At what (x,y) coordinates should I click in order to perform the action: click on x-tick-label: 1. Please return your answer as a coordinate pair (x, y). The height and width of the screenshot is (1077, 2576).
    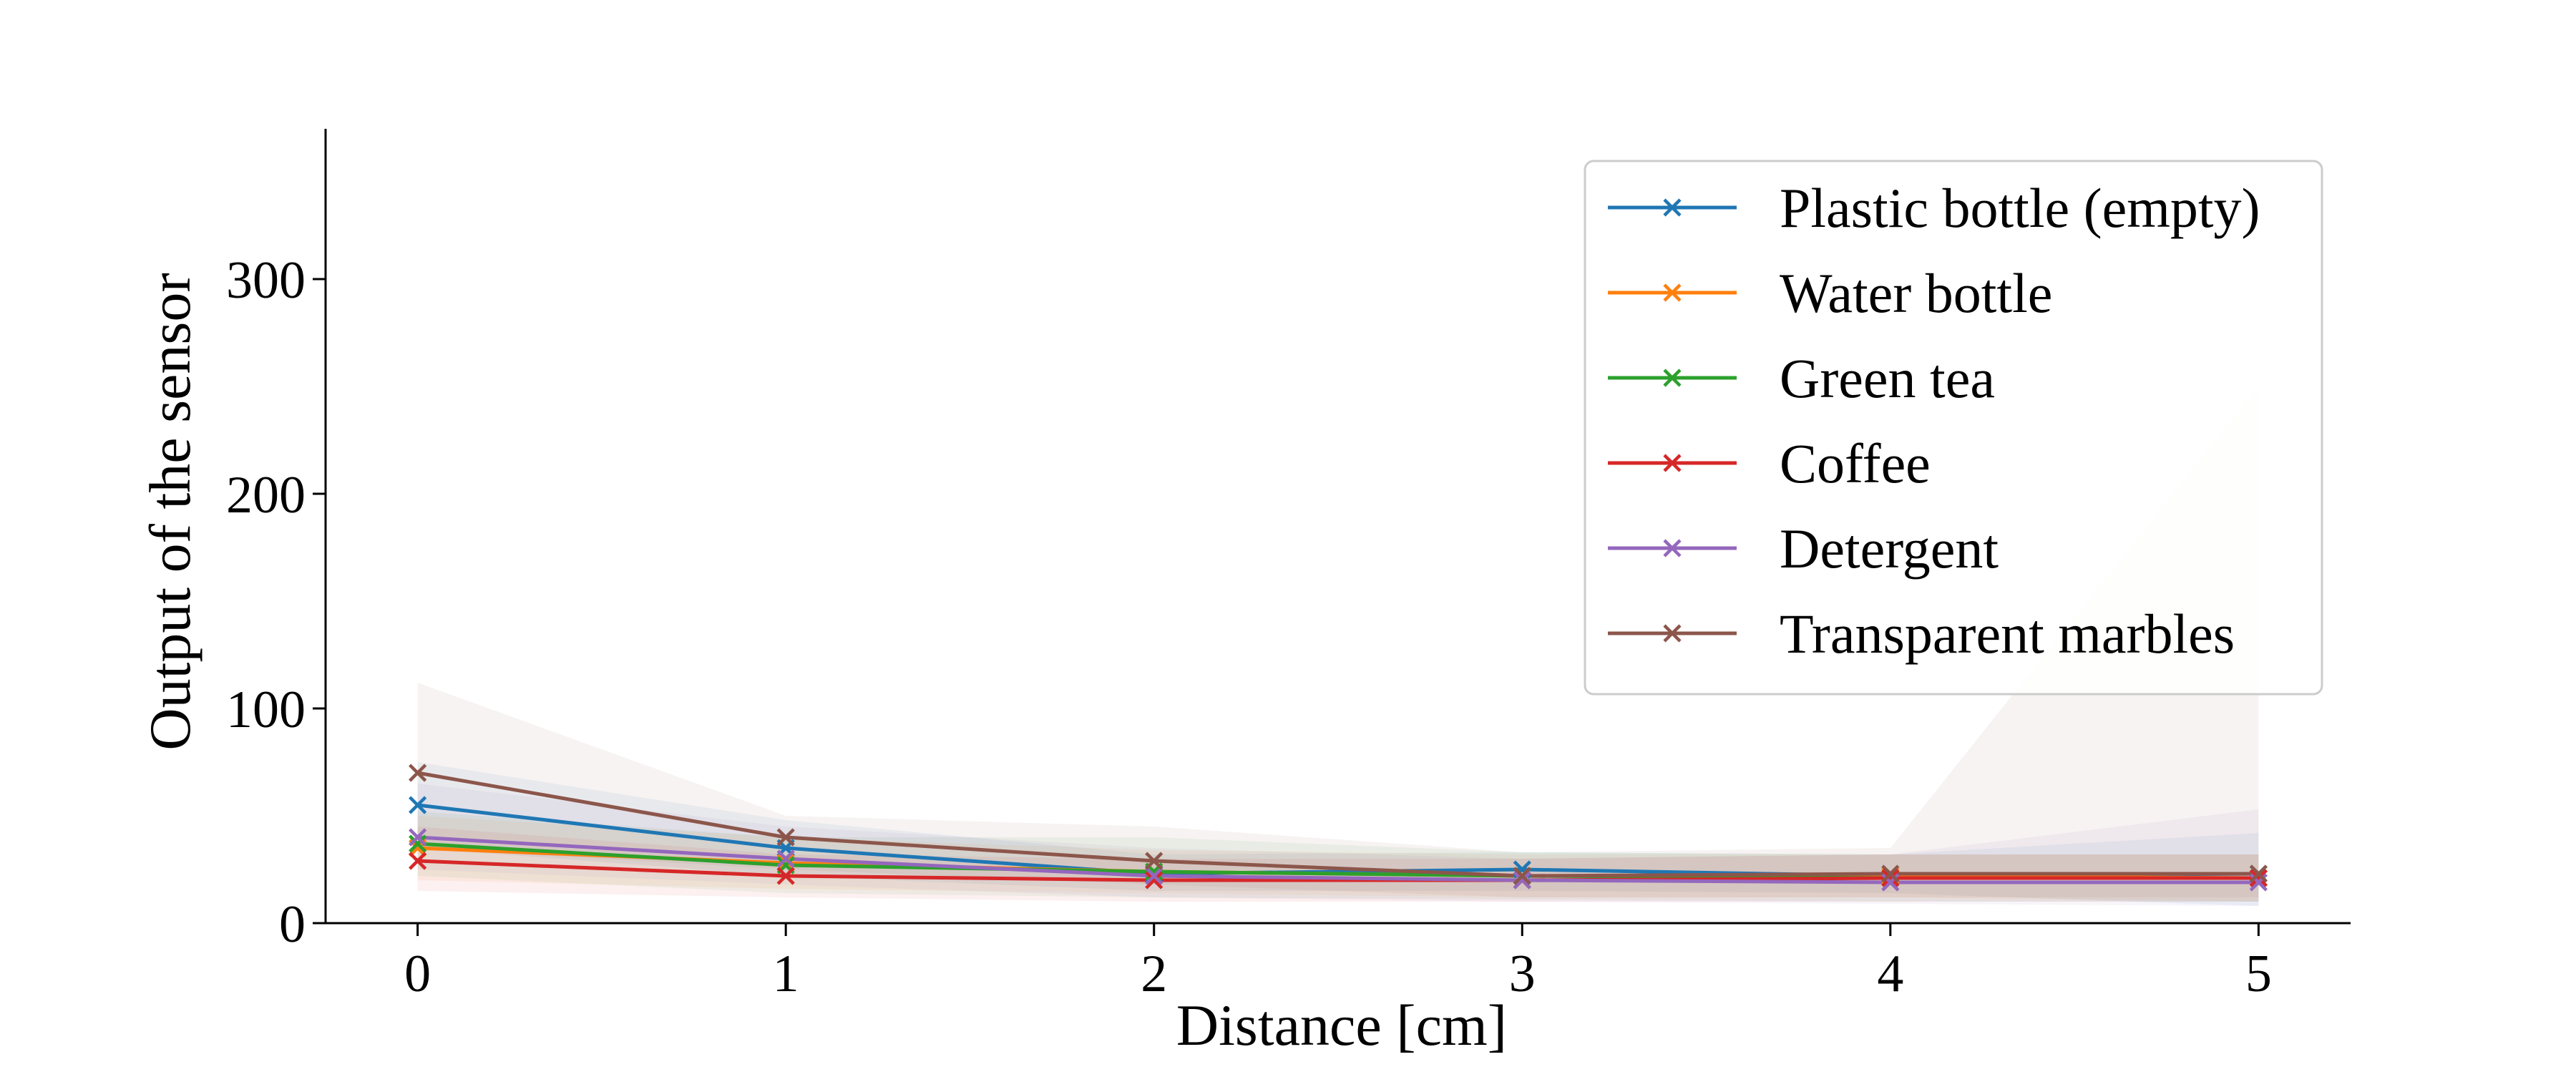
    Looking at the image, I should click on (786, 974).